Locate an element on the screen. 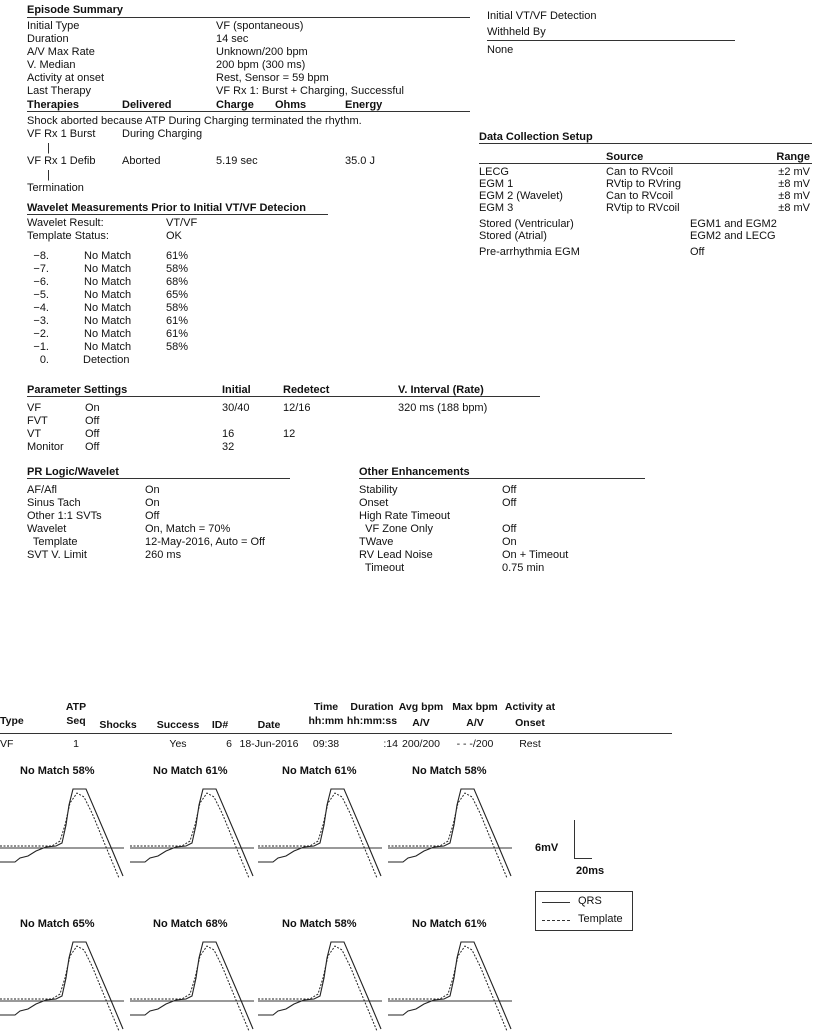 The width and height of the screenshot is (822, 1034). therapies-header: Therapies is located at coordinates (53, 105).